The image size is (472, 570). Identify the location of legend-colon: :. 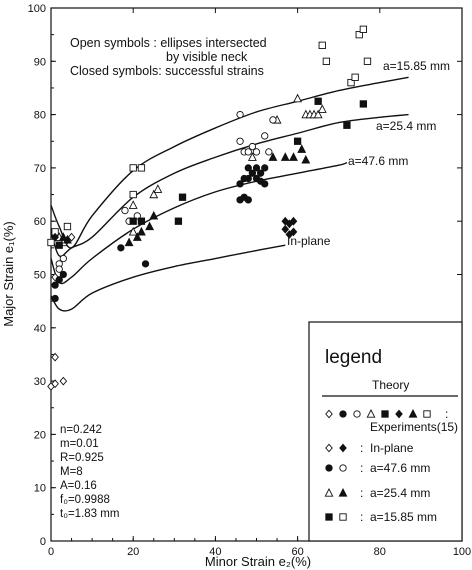
(361, 468).